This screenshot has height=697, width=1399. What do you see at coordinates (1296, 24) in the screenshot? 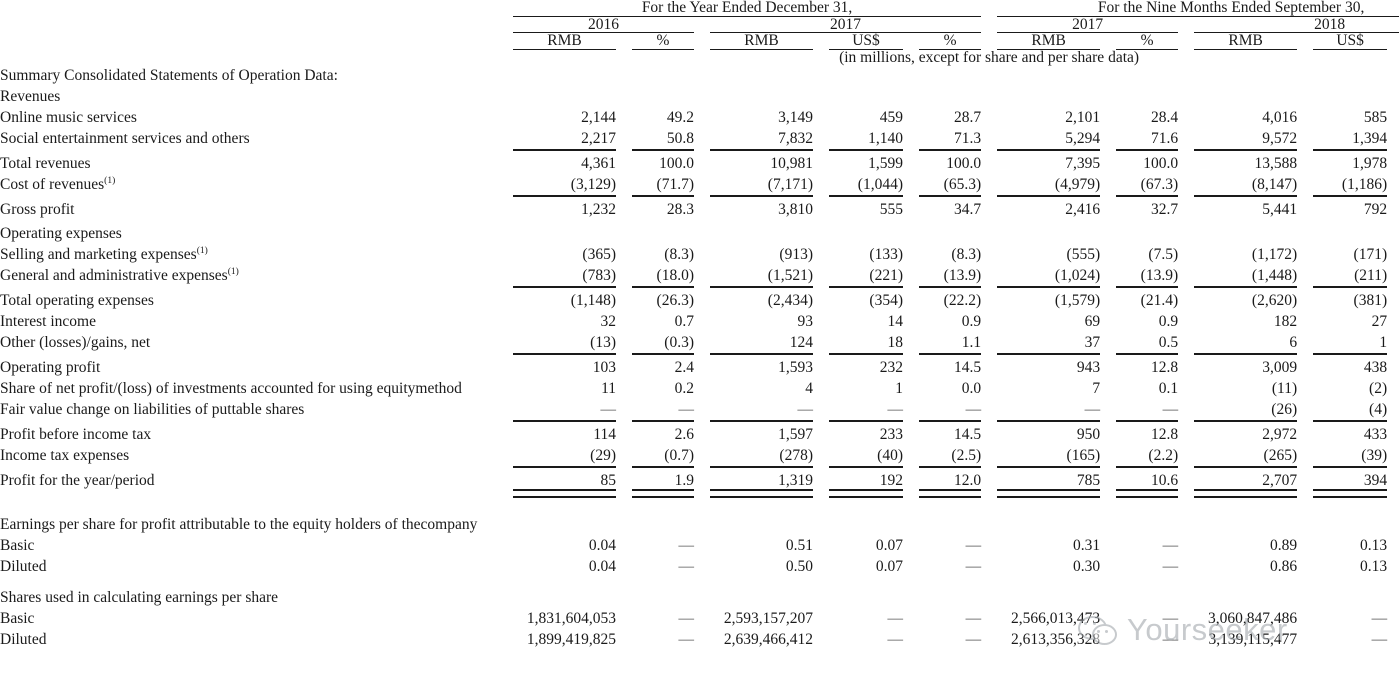
I see `header-year-2018-nine: 2018` at bounding box center [1296, 24].